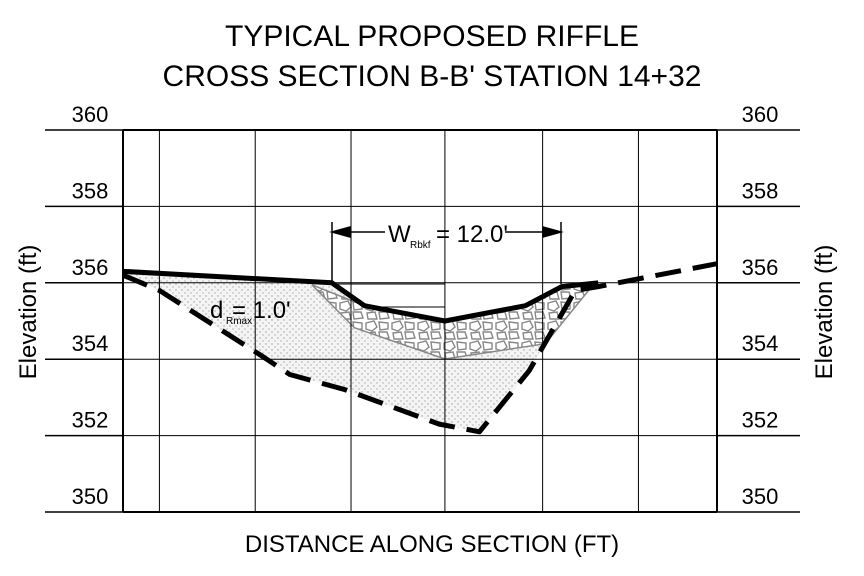  What do you see at coordinates (760, 190) in the screenshot?
I see `y2-tick-label: 358` at bounding box center [760, 190].